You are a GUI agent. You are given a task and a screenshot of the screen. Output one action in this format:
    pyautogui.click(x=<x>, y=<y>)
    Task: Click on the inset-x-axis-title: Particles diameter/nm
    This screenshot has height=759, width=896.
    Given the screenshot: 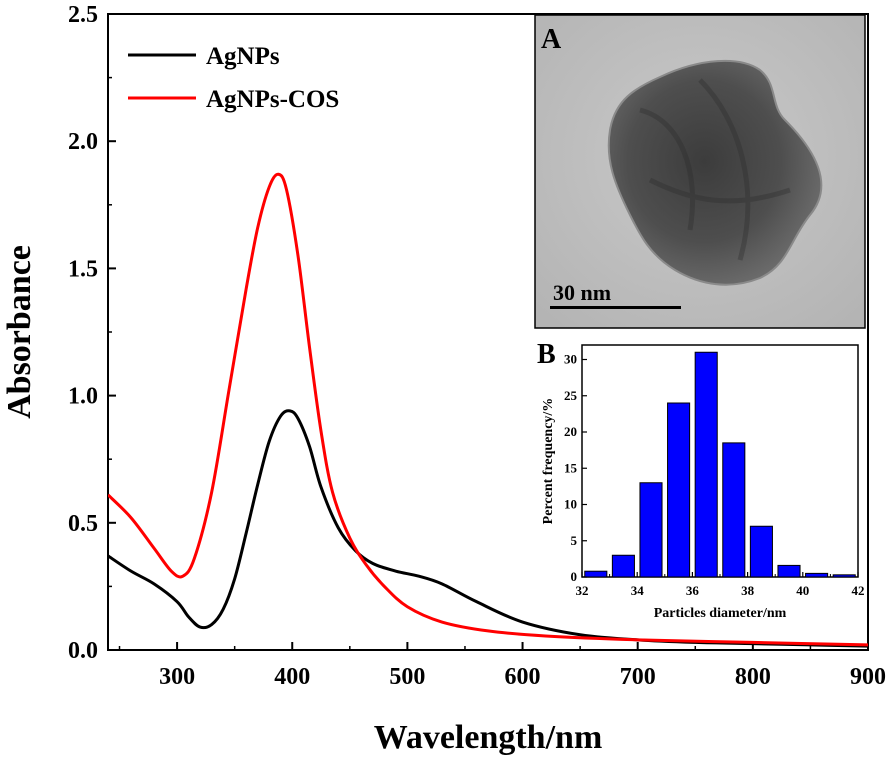 What is the action you would take?
    pyautogui.click(x=720, y=613)
    